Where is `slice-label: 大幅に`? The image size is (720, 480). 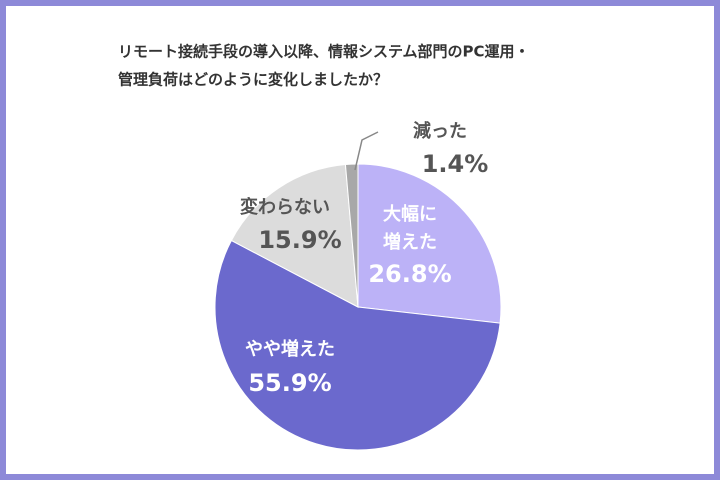 slice-label: 大幅に is located at coordinates (410, 214).